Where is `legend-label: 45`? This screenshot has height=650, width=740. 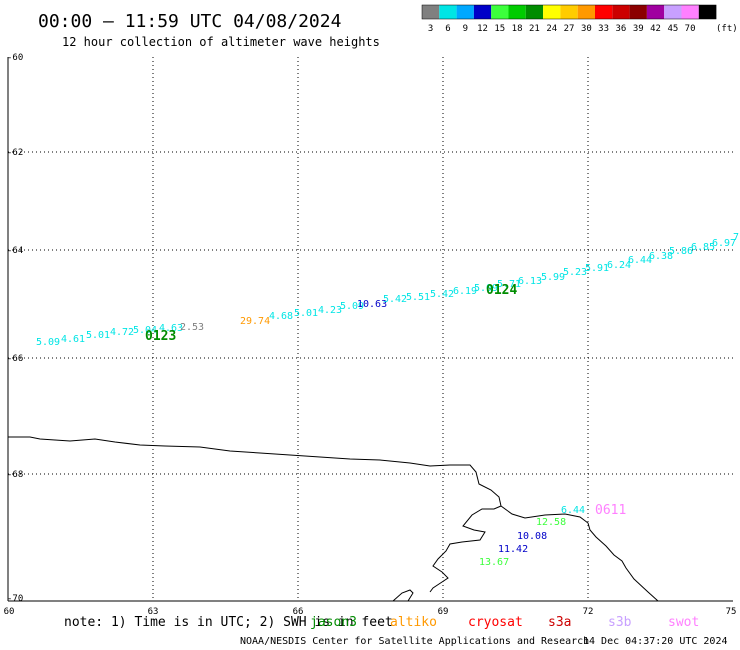 legend-label: 45 is located at coordinates (672, 29).